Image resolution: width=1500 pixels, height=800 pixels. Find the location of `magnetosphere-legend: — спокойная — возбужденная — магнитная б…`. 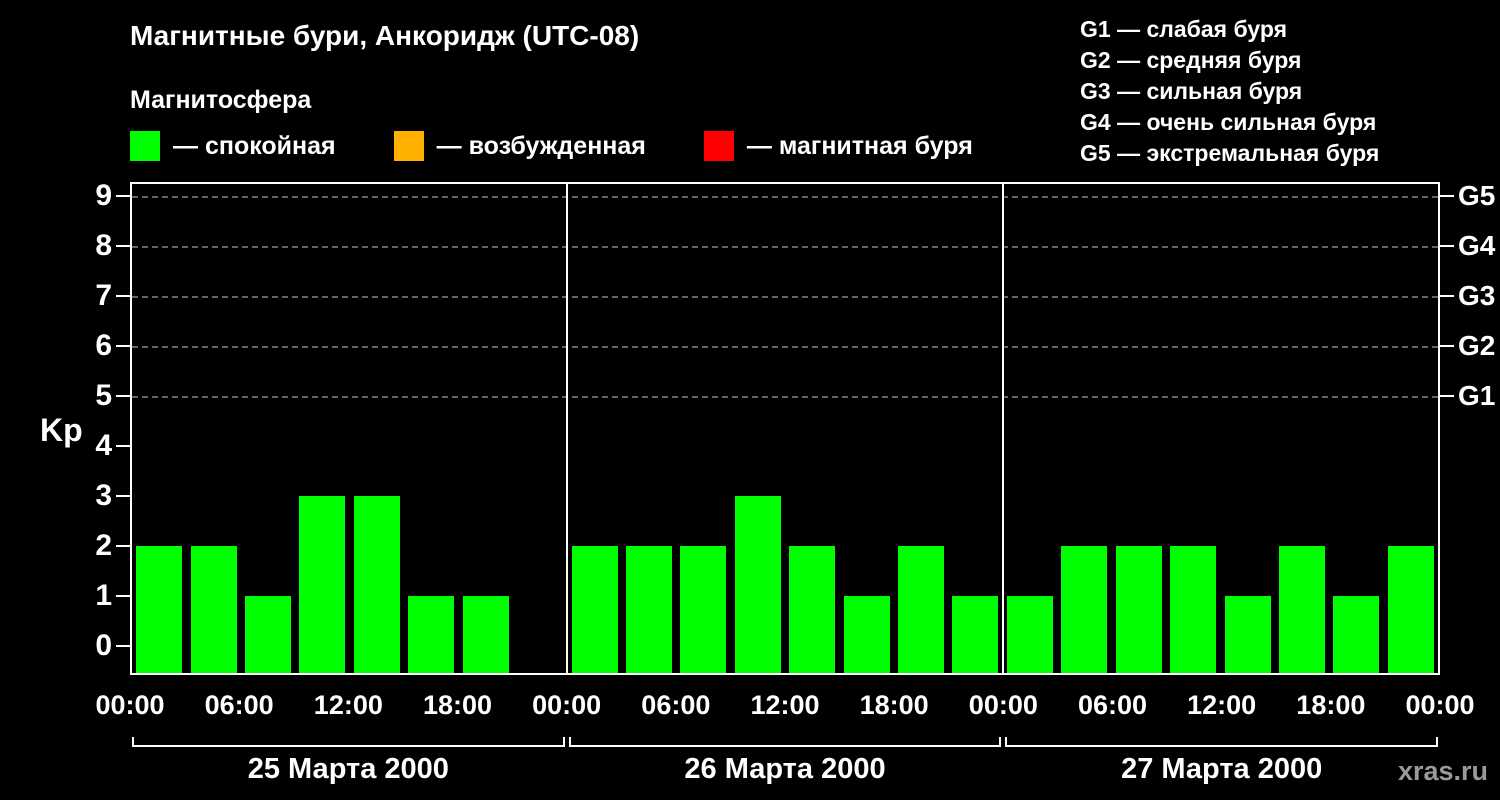

magnetosphere-legend: — спокойная — возбужденная — магнитная б… is located at coordinates (551, 146).